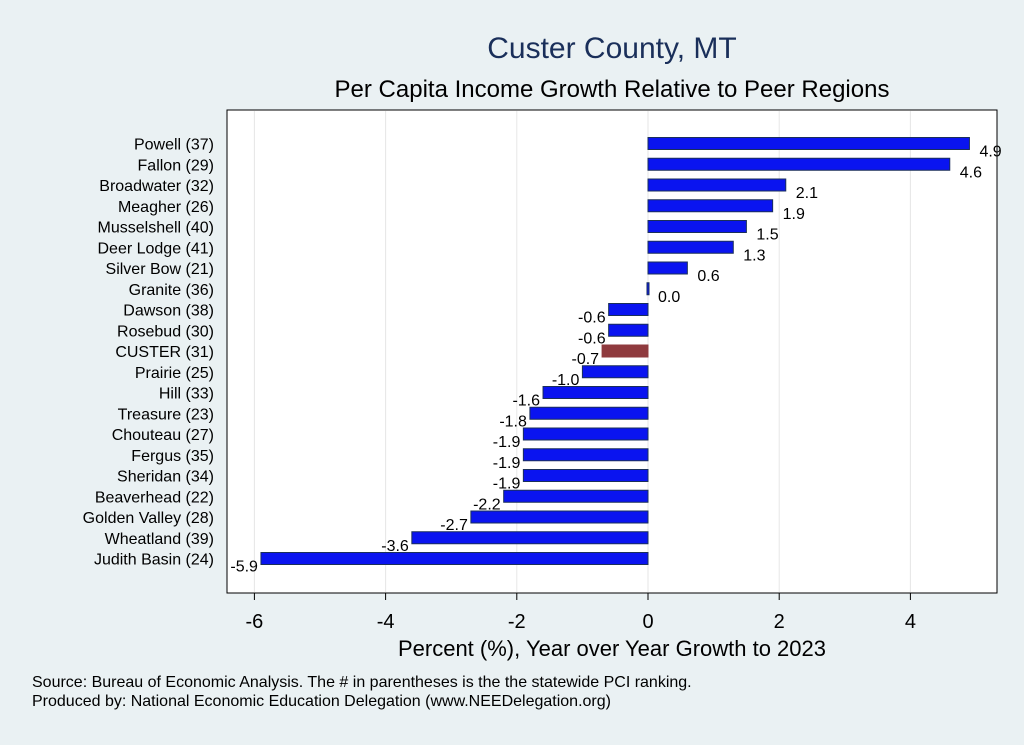 Image resolution: width=1024 pixels, height=745 pixels. What do you see at coordinates (625, 351) in the screenshot?
I see `bar-highlight` at bounding box center [625, 351].